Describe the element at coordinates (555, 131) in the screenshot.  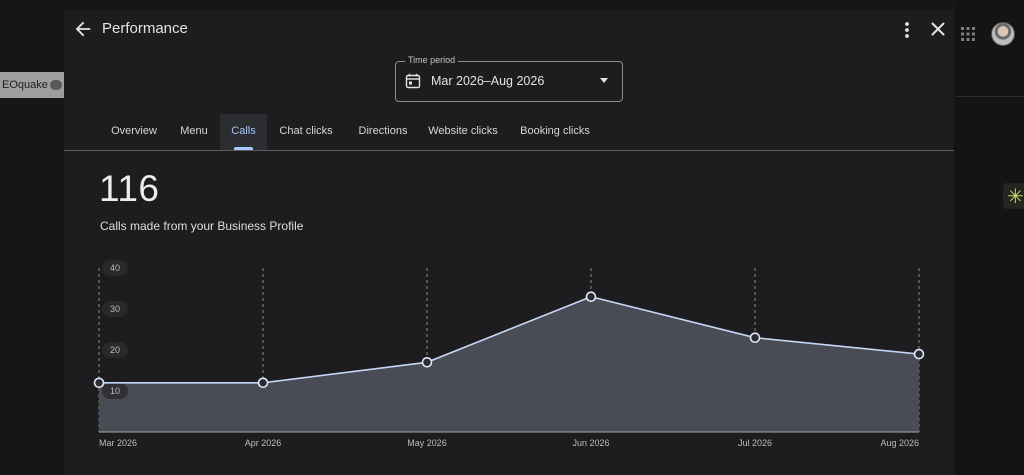
I see `tab-booking-clicks: Booking clicks` at that location.